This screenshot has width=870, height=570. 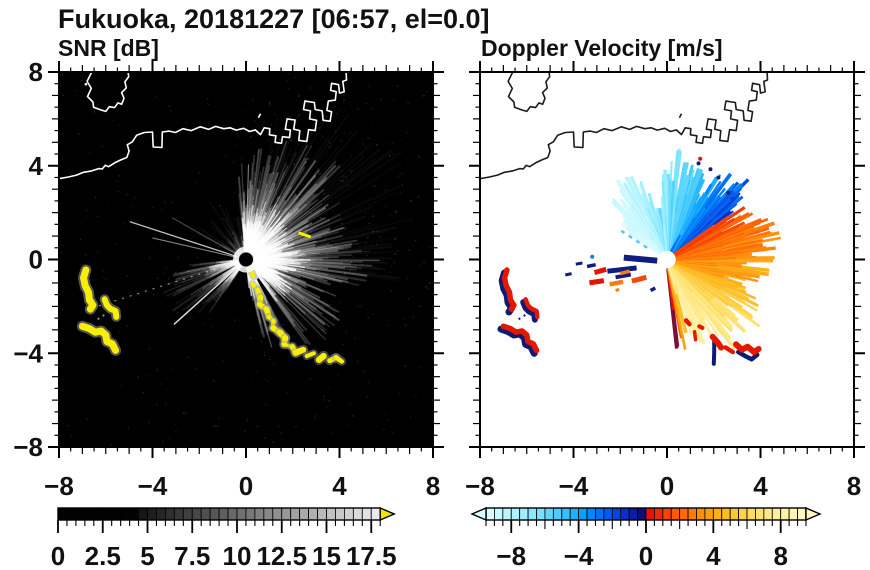 I want to click on snr-colorbar: 0 2.5 5 7.5 10 12.5 15 17.5, so click(x=224, y=538).